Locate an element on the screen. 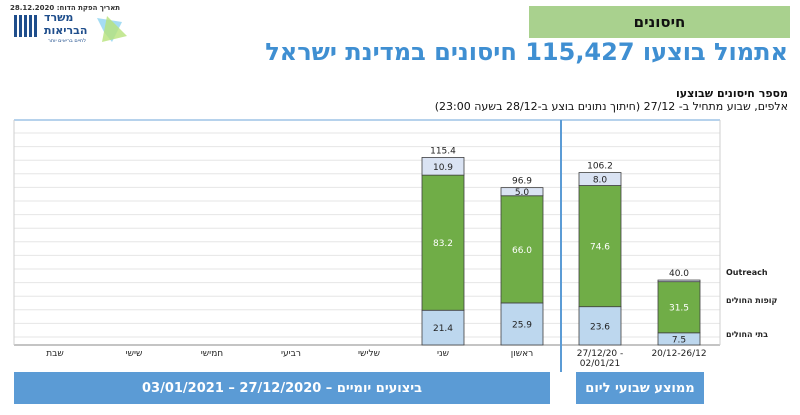 The width and height of the screenshot is (800, 415). segment-value-label: 66.0 is located at coordinates (522, 251).